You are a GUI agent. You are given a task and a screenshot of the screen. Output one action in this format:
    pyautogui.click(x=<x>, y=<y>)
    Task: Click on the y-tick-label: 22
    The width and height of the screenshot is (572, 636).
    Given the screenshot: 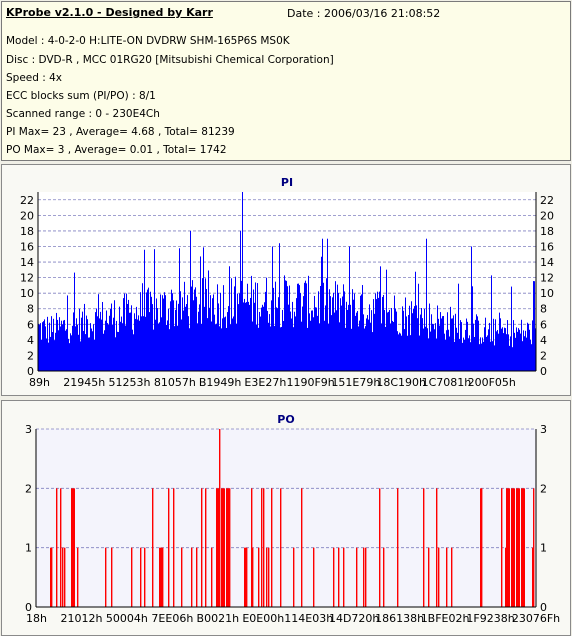 What is the action you would take?
    pyautogui.click(x=27, y=200)
    